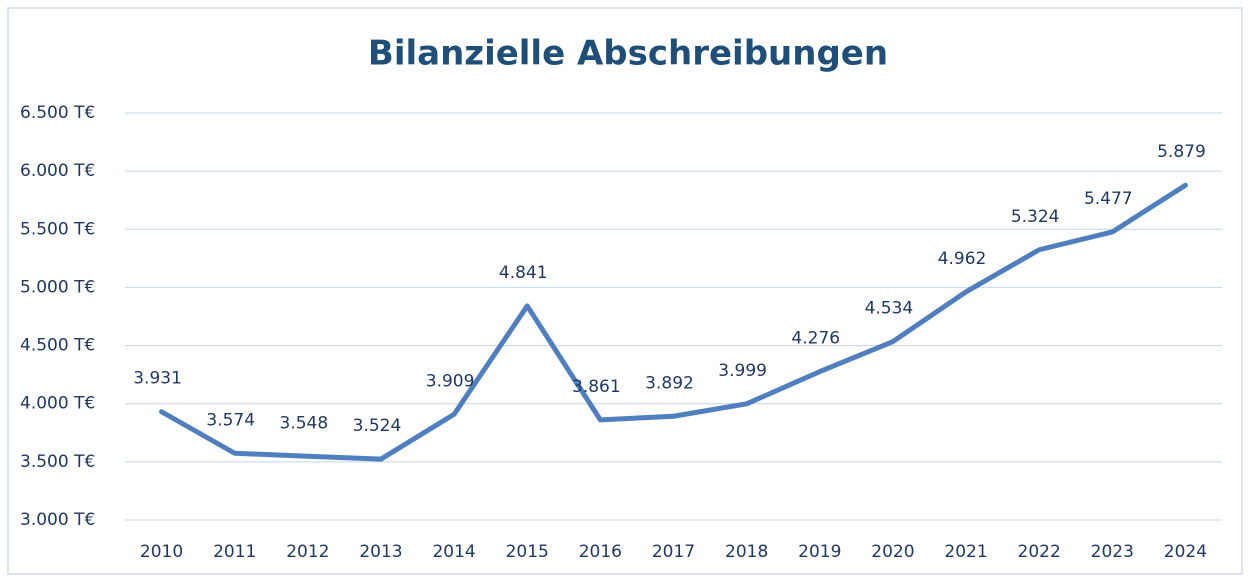 The height and width of the screenshot is (576, 1250). What do you see at coordinates (1108, 199) in the screenshot?
I see `data-label: 5.477` at bounding box center [1108, 199].